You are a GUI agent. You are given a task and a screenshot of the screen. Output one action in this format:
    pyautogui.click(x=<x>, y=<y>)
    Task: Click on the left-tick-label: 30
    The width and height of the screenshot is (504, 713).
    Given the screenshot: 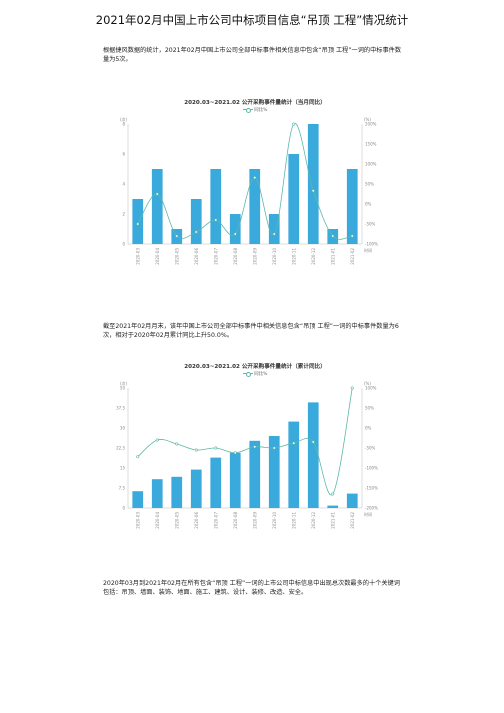 What is the action you would take?
    pyautogui.click(x=123, y=428)
    